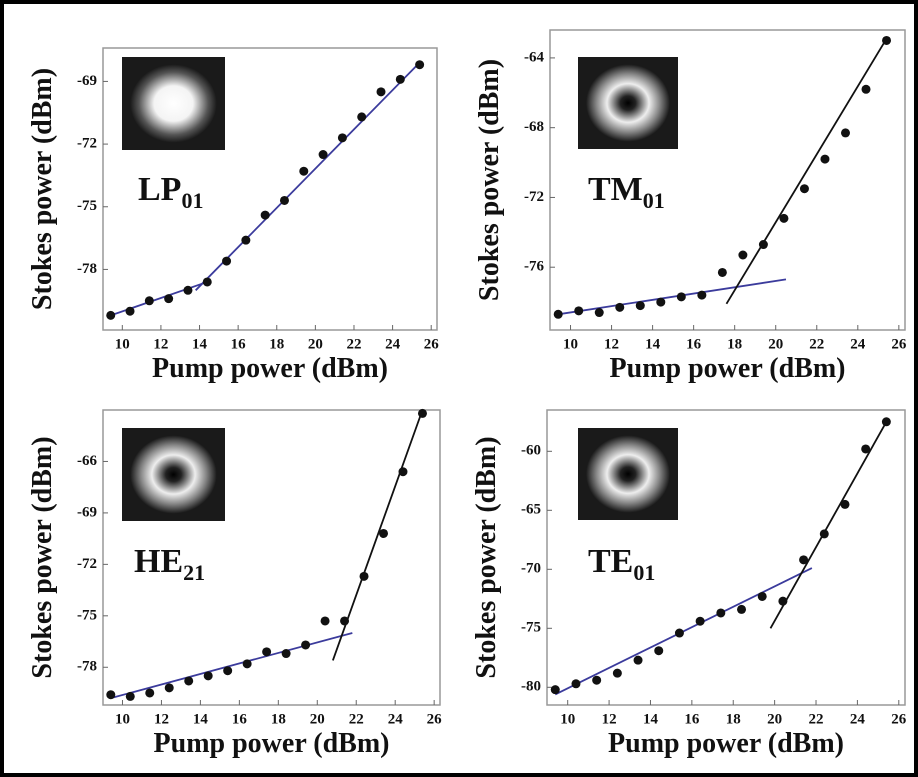  What do you see at coordinates (531, 510) in the screenshot?
I see `y-tick-label: -65` at bounding box center [531, 510].